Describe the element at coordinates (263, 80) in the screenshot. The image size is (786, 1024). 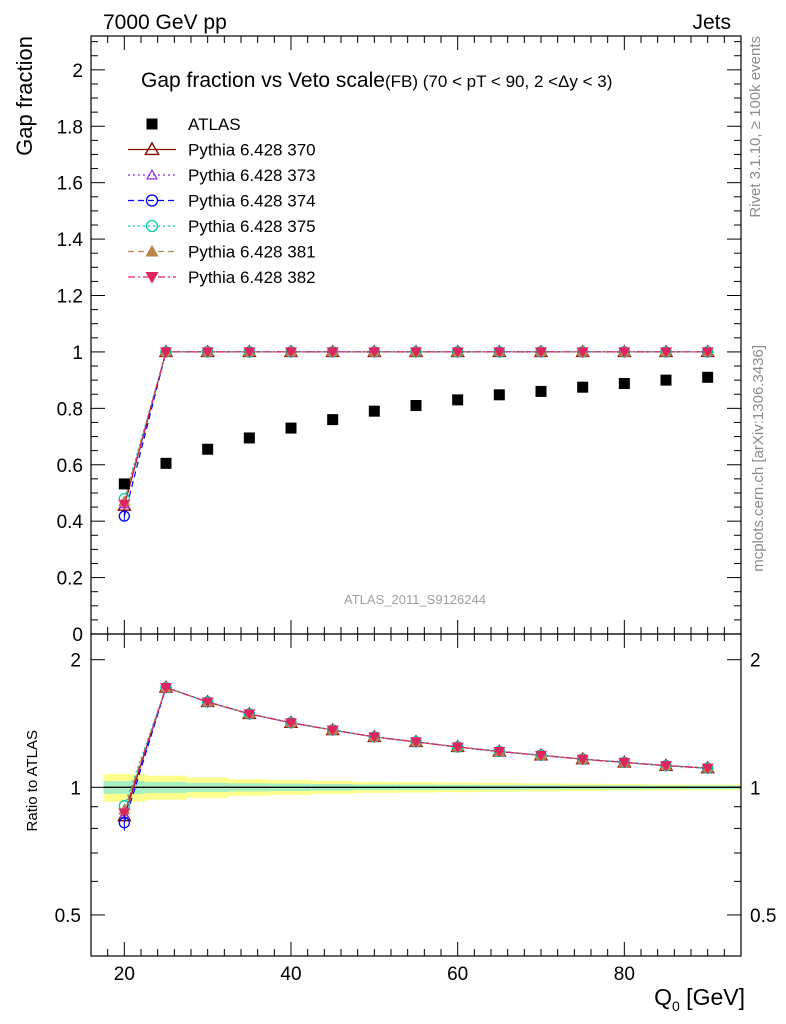
I see `chart-title-main: Gap fraction vs Veto scale` at that location.